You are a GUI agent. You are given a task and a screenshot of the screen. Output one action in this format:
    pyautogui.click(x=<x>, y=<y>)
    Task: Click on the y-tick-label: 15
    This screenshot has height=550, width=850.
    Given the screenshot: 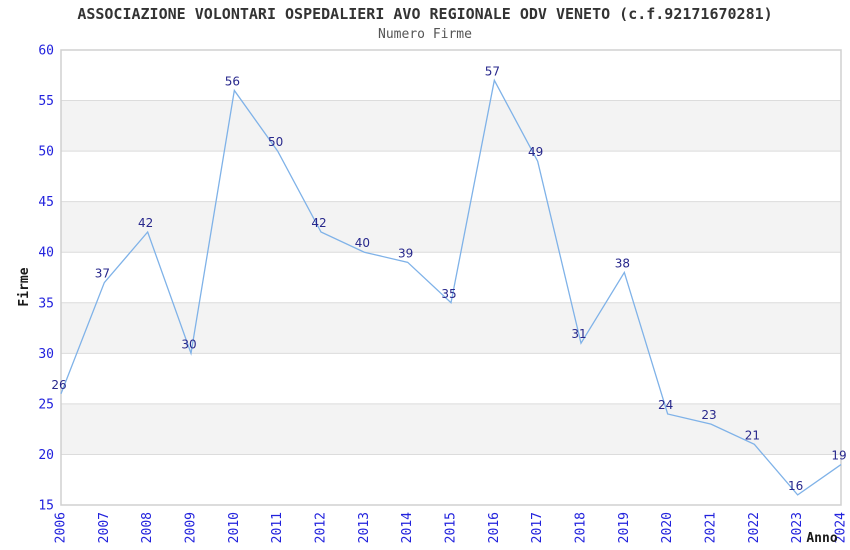 What is the action you would take?
    pyautogui.click(x=46, y=506)
    